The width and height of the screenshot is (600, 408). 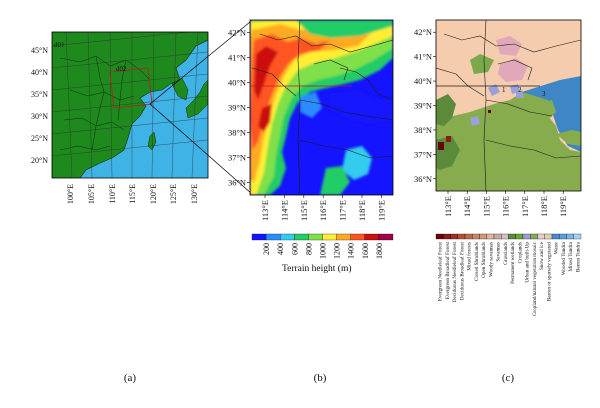 What do you see at coordinates (39, 116) in the screenshot?
I see `lat-tick-label: 30°N` at bounding box center [39, 116].